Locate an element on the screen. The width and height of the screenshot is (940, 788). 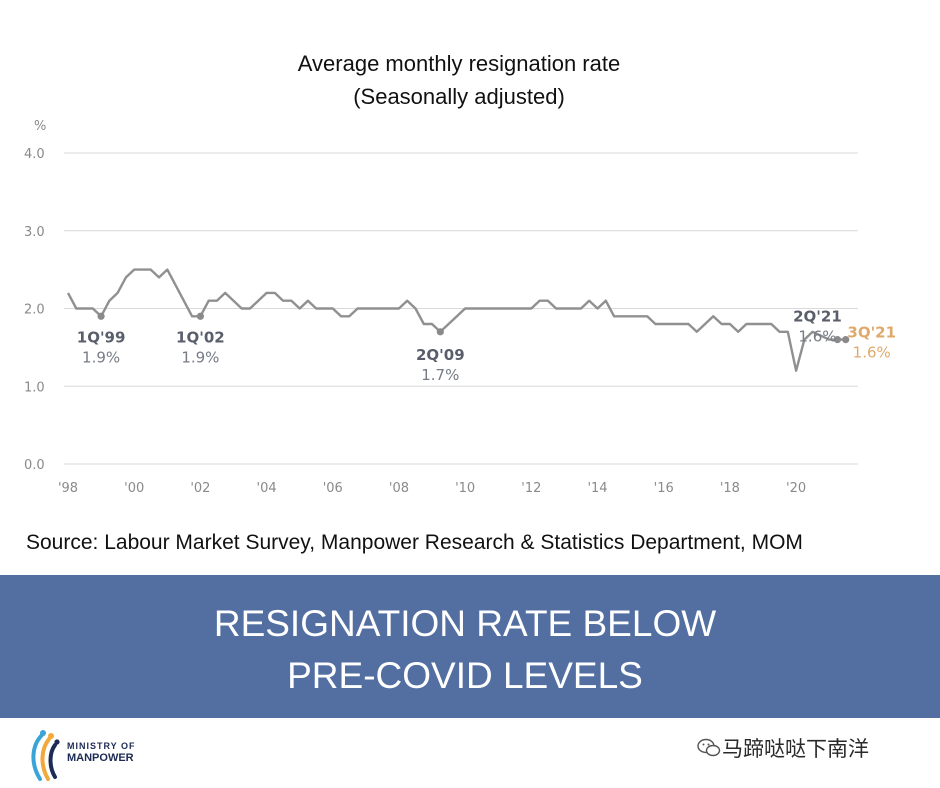
x-tick-label: '20 is located at coordinates (796, 488).